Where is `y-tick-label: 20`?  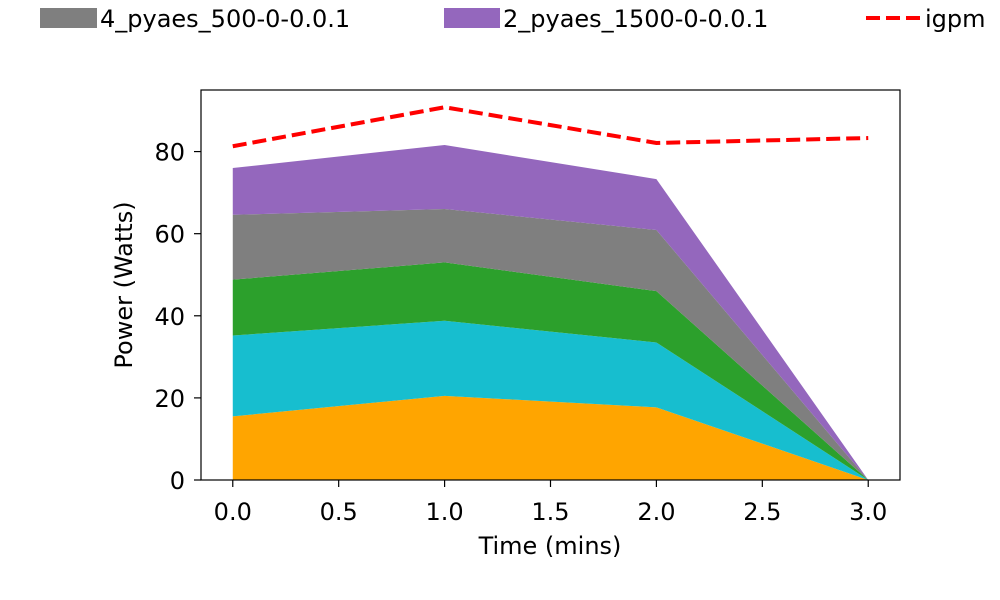 y-tick-label: 20 is located at coordinates (169, 399).